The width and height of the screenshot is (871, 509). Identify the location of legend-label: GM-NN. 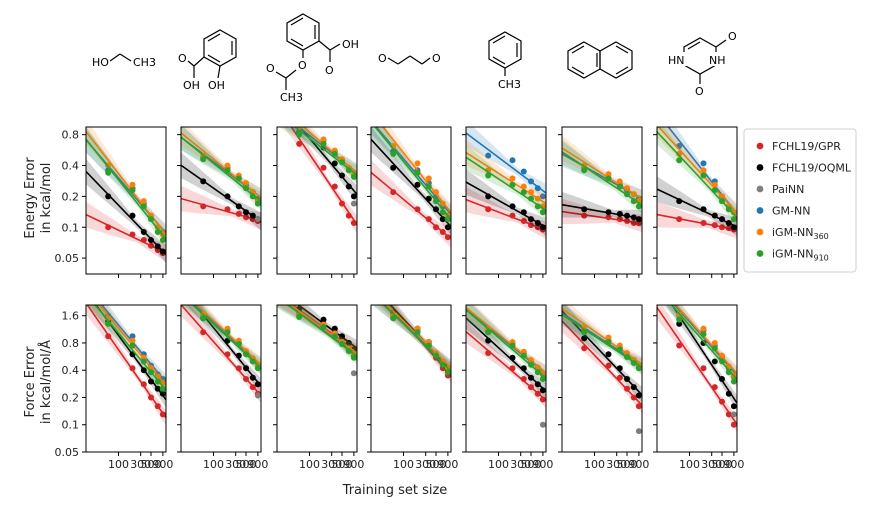
(791, 211).